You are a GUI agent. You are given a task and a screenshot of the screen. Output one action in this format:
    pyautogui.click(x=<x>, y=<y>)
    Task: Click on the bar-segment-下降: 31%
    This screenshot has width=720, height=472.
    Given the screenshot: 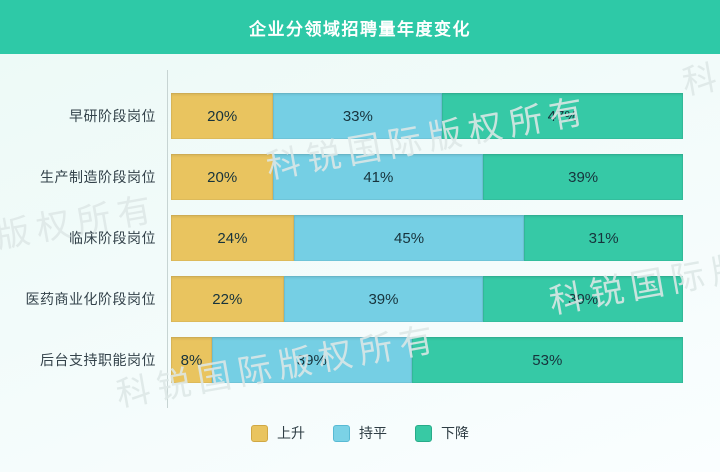 What is the action you would take?
    pyautogui.click(x=603, y=238)
    